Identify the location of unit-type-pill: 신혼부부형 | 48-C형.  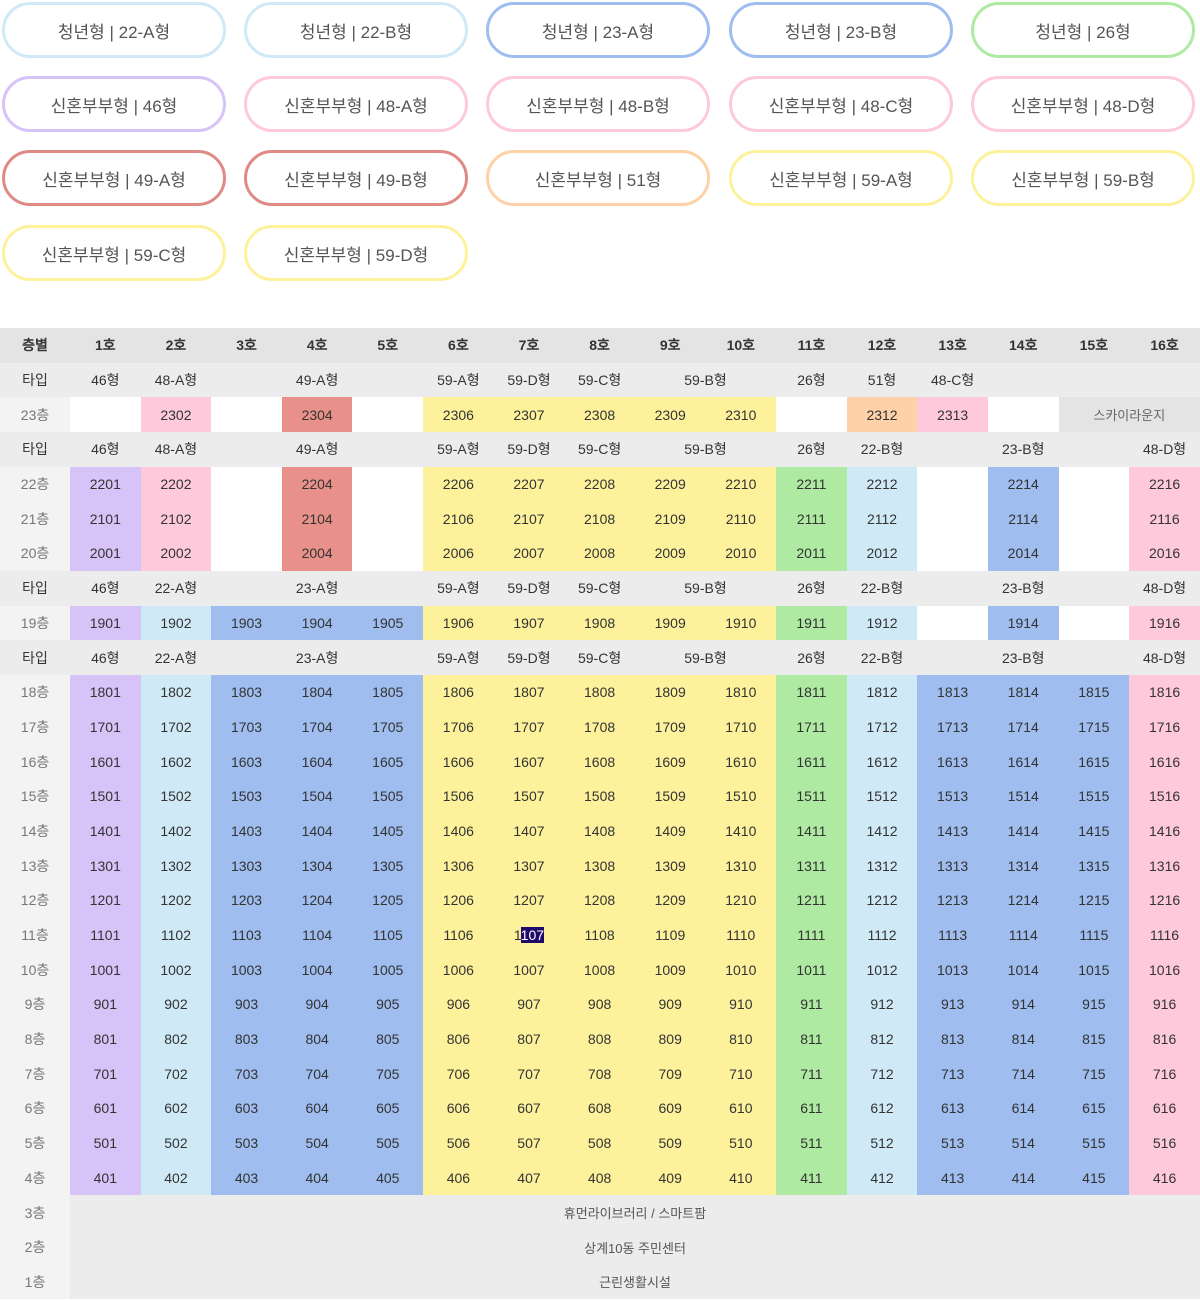
(841, 104).